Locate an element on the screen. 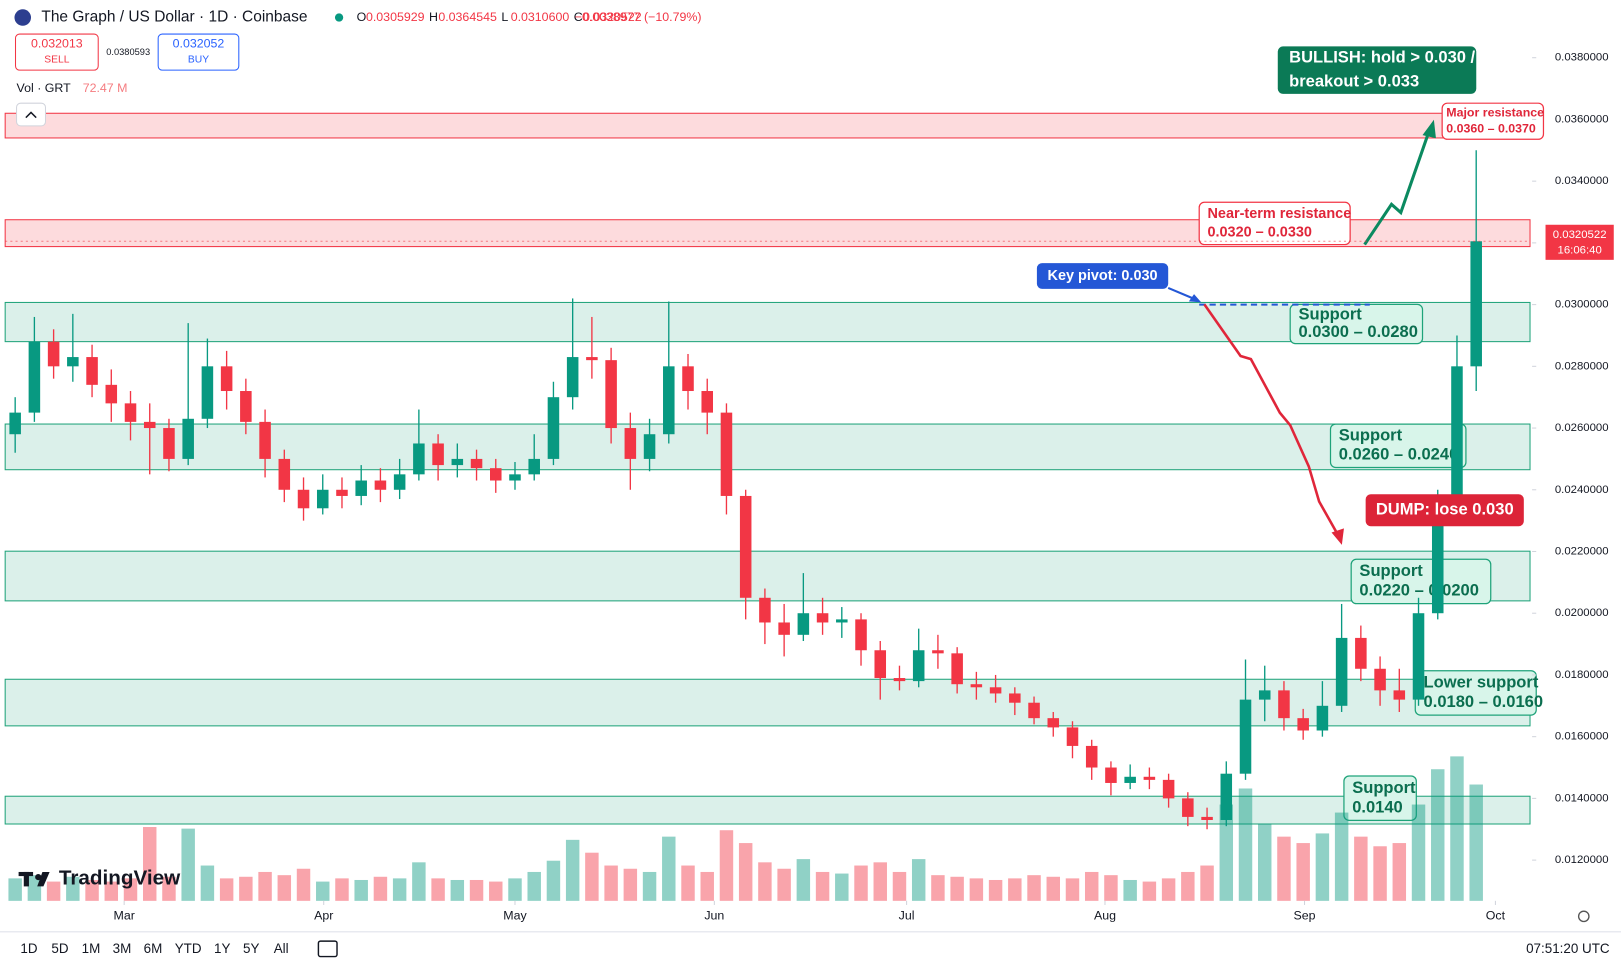  sell-button is located at coordinates (56, 52).